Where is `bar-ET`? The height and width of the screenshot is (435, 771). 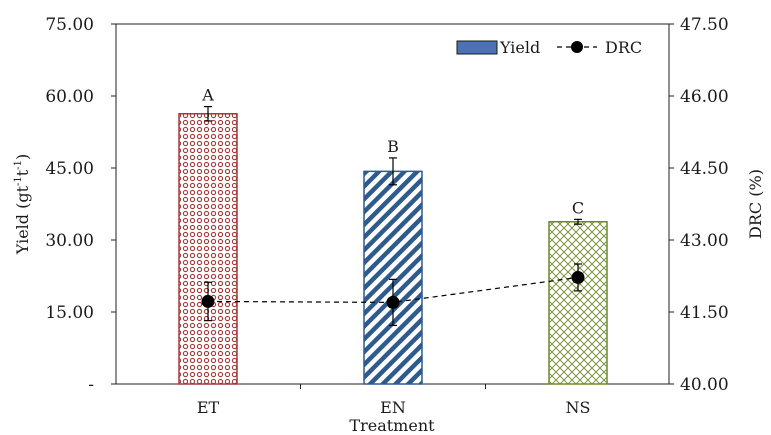 bar-ET is located at coordinates (208, 249).